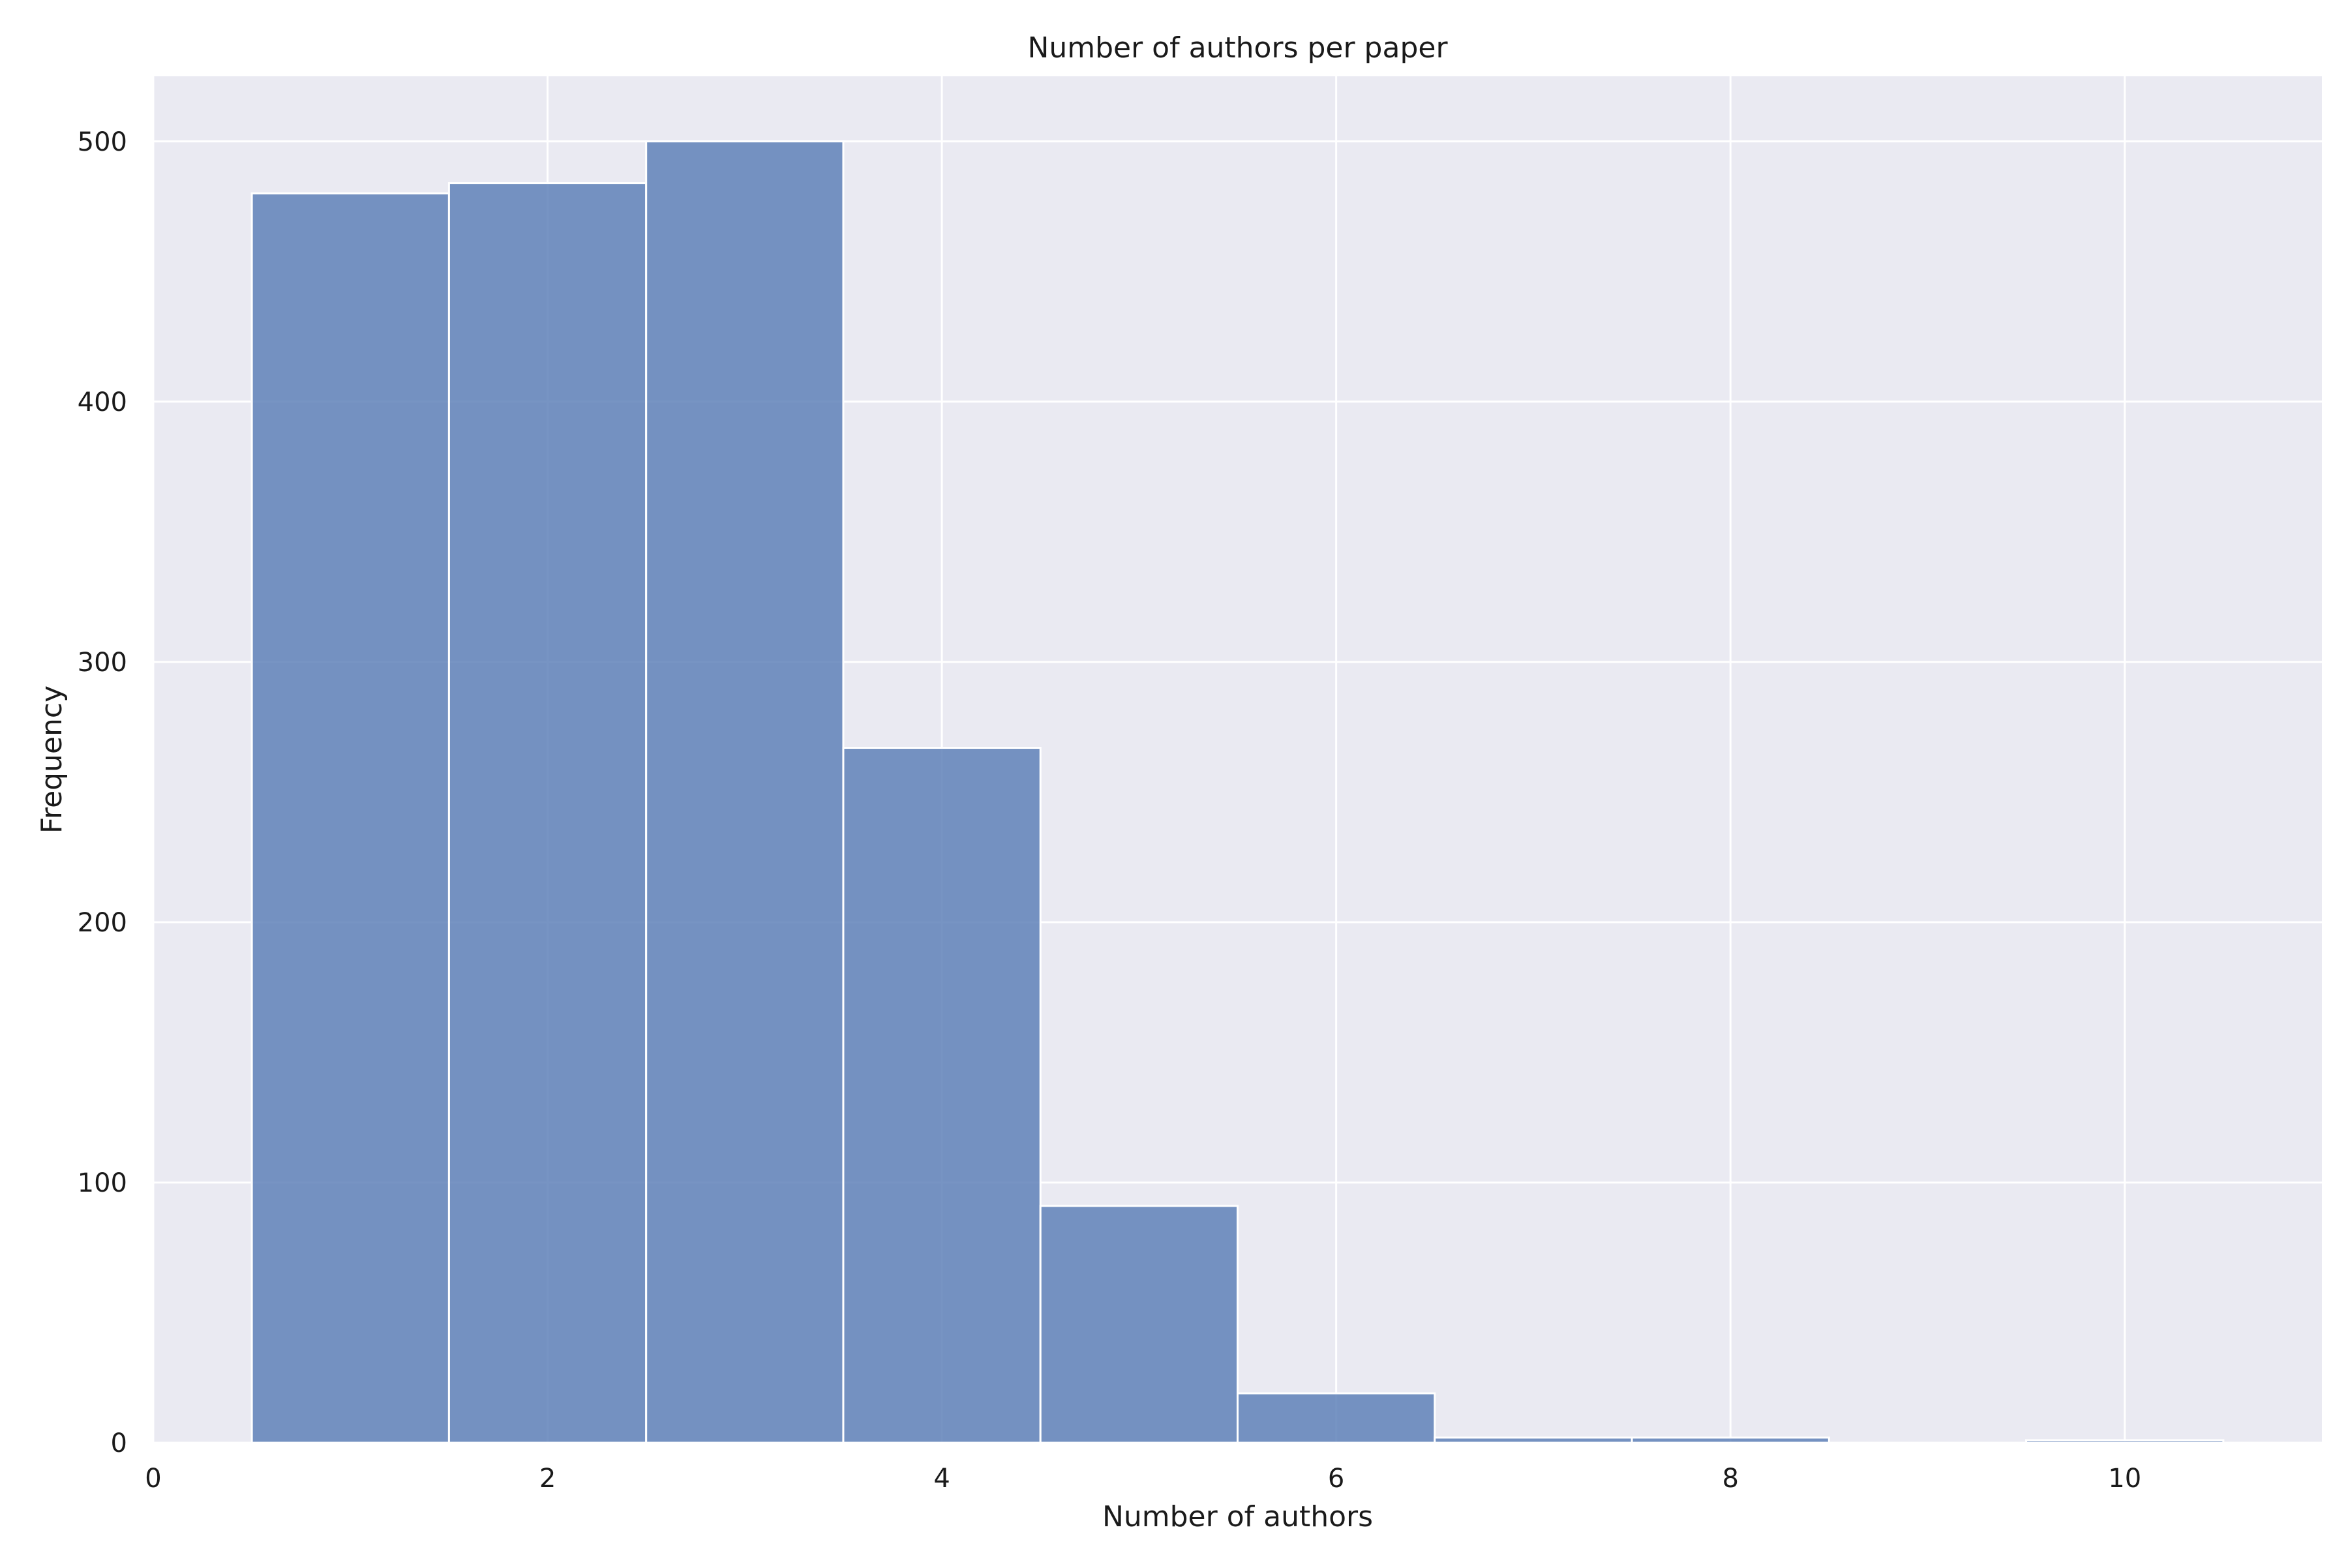 The width and height of the screenshot is (2348, 1568). What do you see at coordinates (2125, 1479) in the screenshot?
I see `x-tick-label: 10` at bounding box center [2125, 1479].